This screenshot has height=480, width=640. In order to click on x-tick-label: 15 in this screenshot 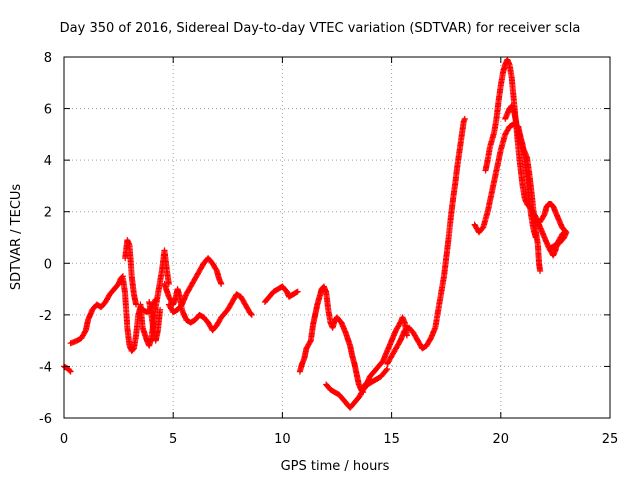, I will do `click(391, 439)`.